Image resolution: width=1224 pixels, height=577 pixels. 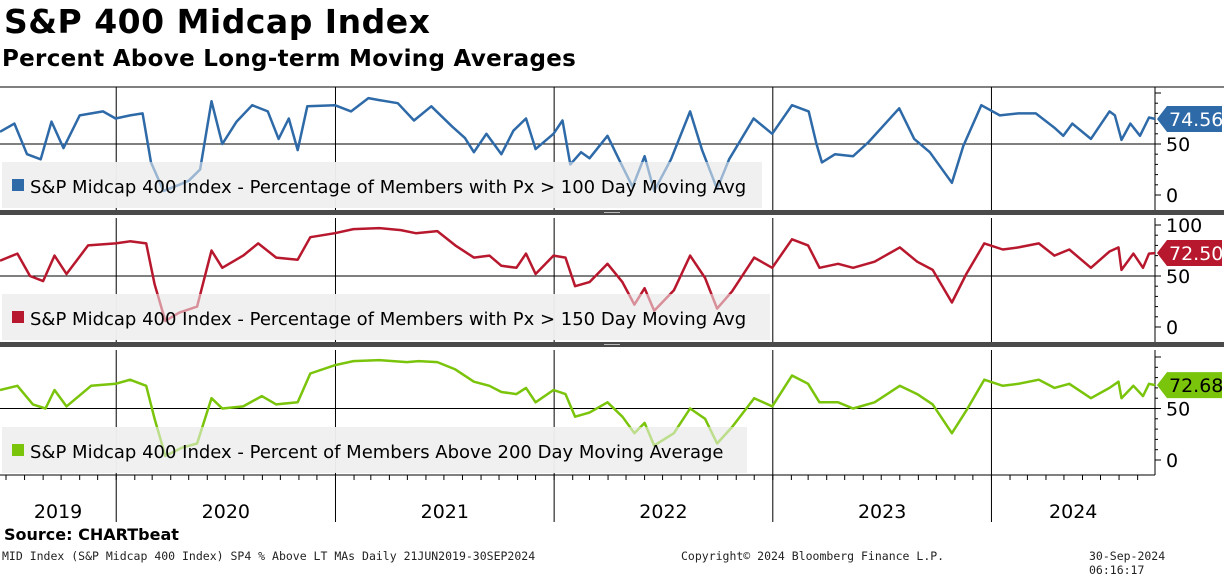 I want to click on x-tick-label: 2021, so click(x=445, y=512).